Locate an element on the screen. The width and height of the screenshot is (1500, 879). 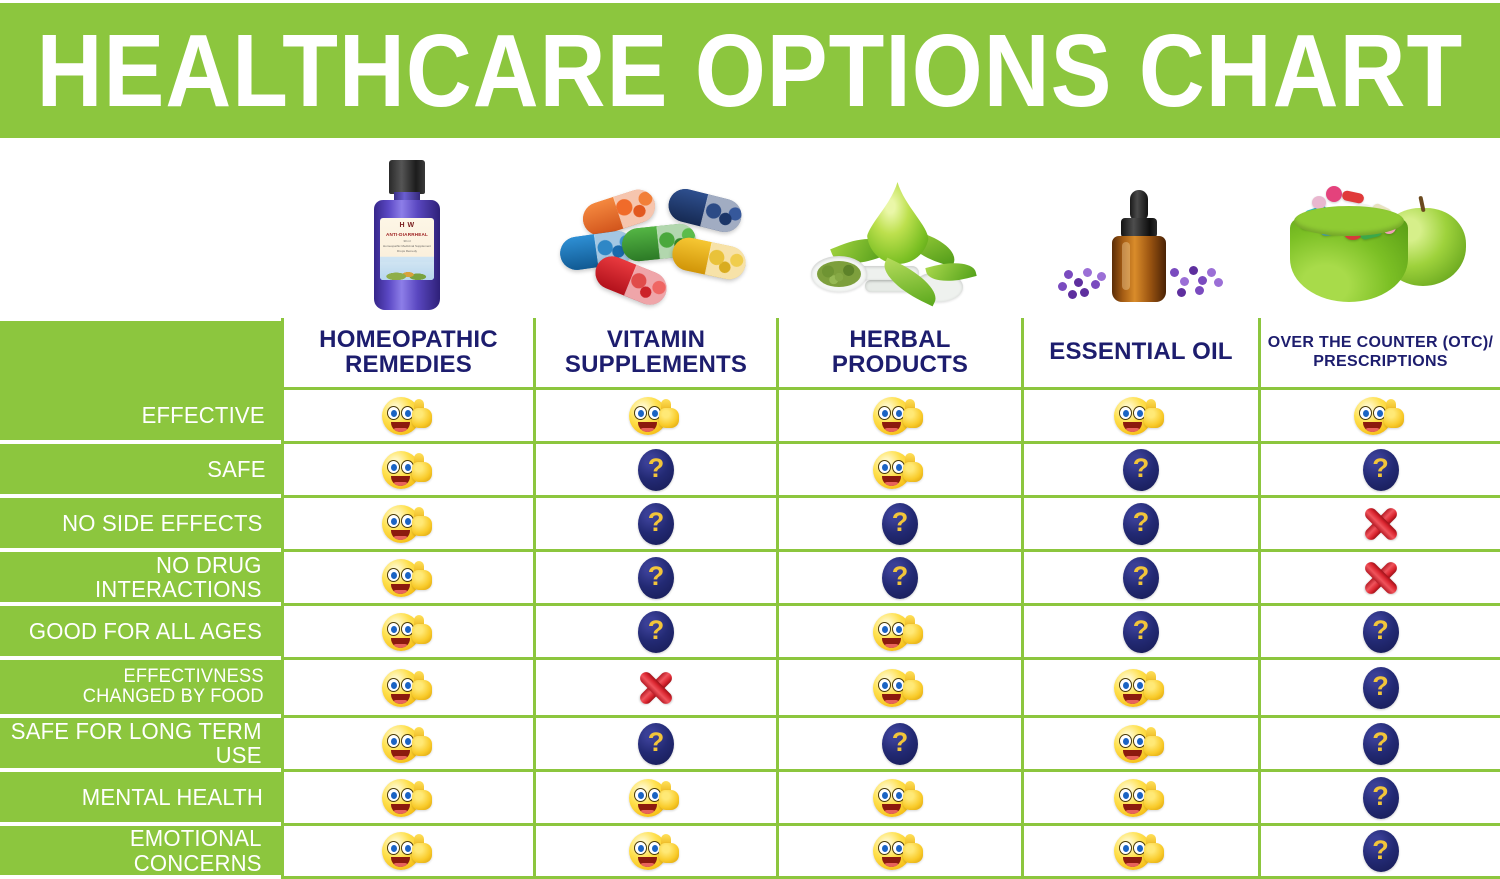
cell-effective-essential-oil is located at coordinates (1139, 417).